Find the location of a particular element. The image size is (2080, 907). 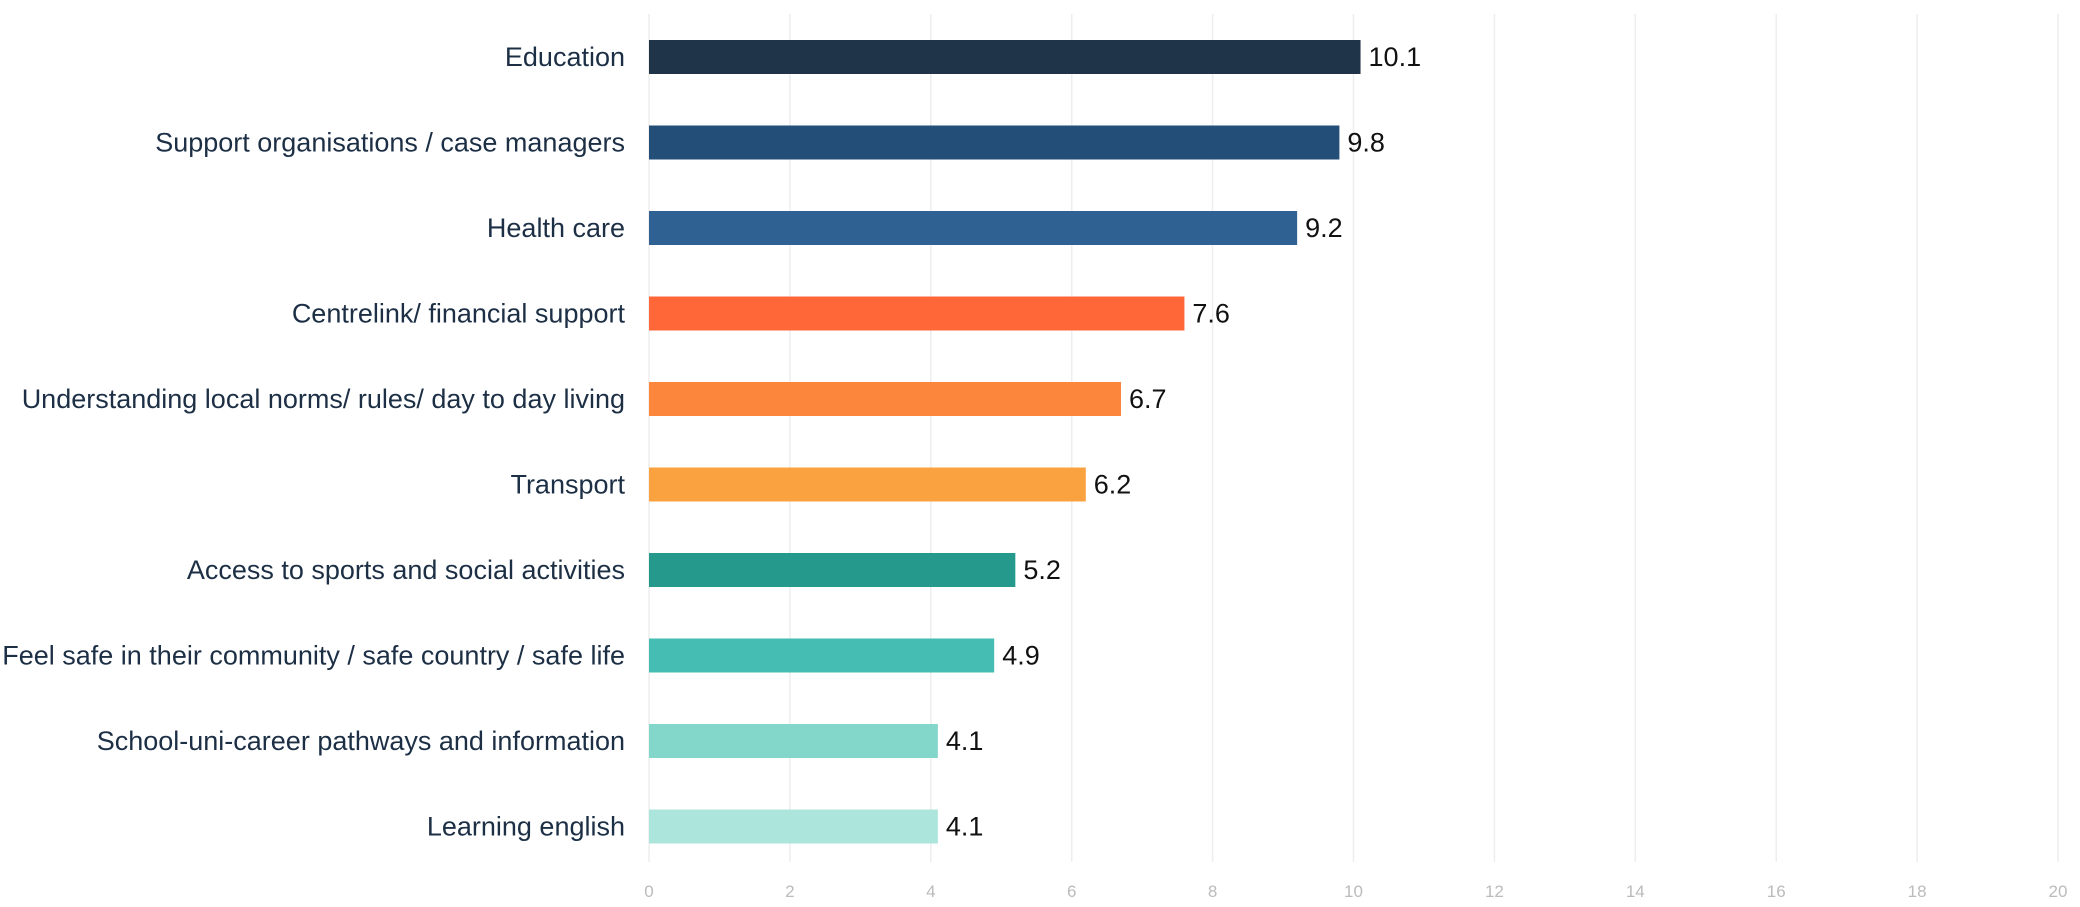

data-label: 6.2 is located at coordinates (1113, 485).